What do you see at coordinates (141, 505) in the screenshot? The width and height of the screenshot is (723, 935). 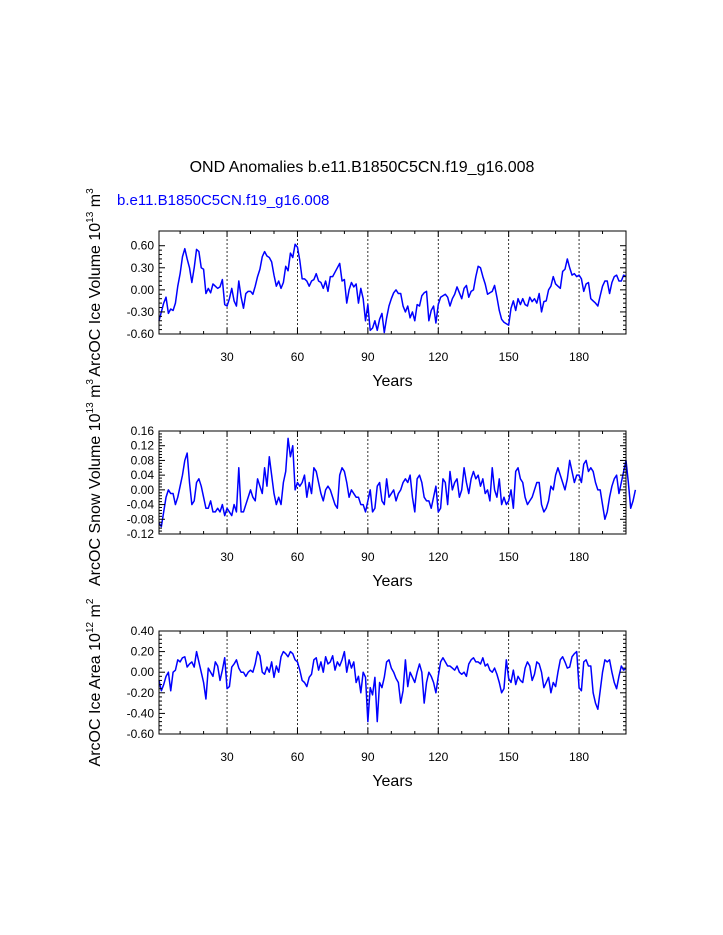 I see `y-tick-label: -0.04` at bounding box center [141, 505].